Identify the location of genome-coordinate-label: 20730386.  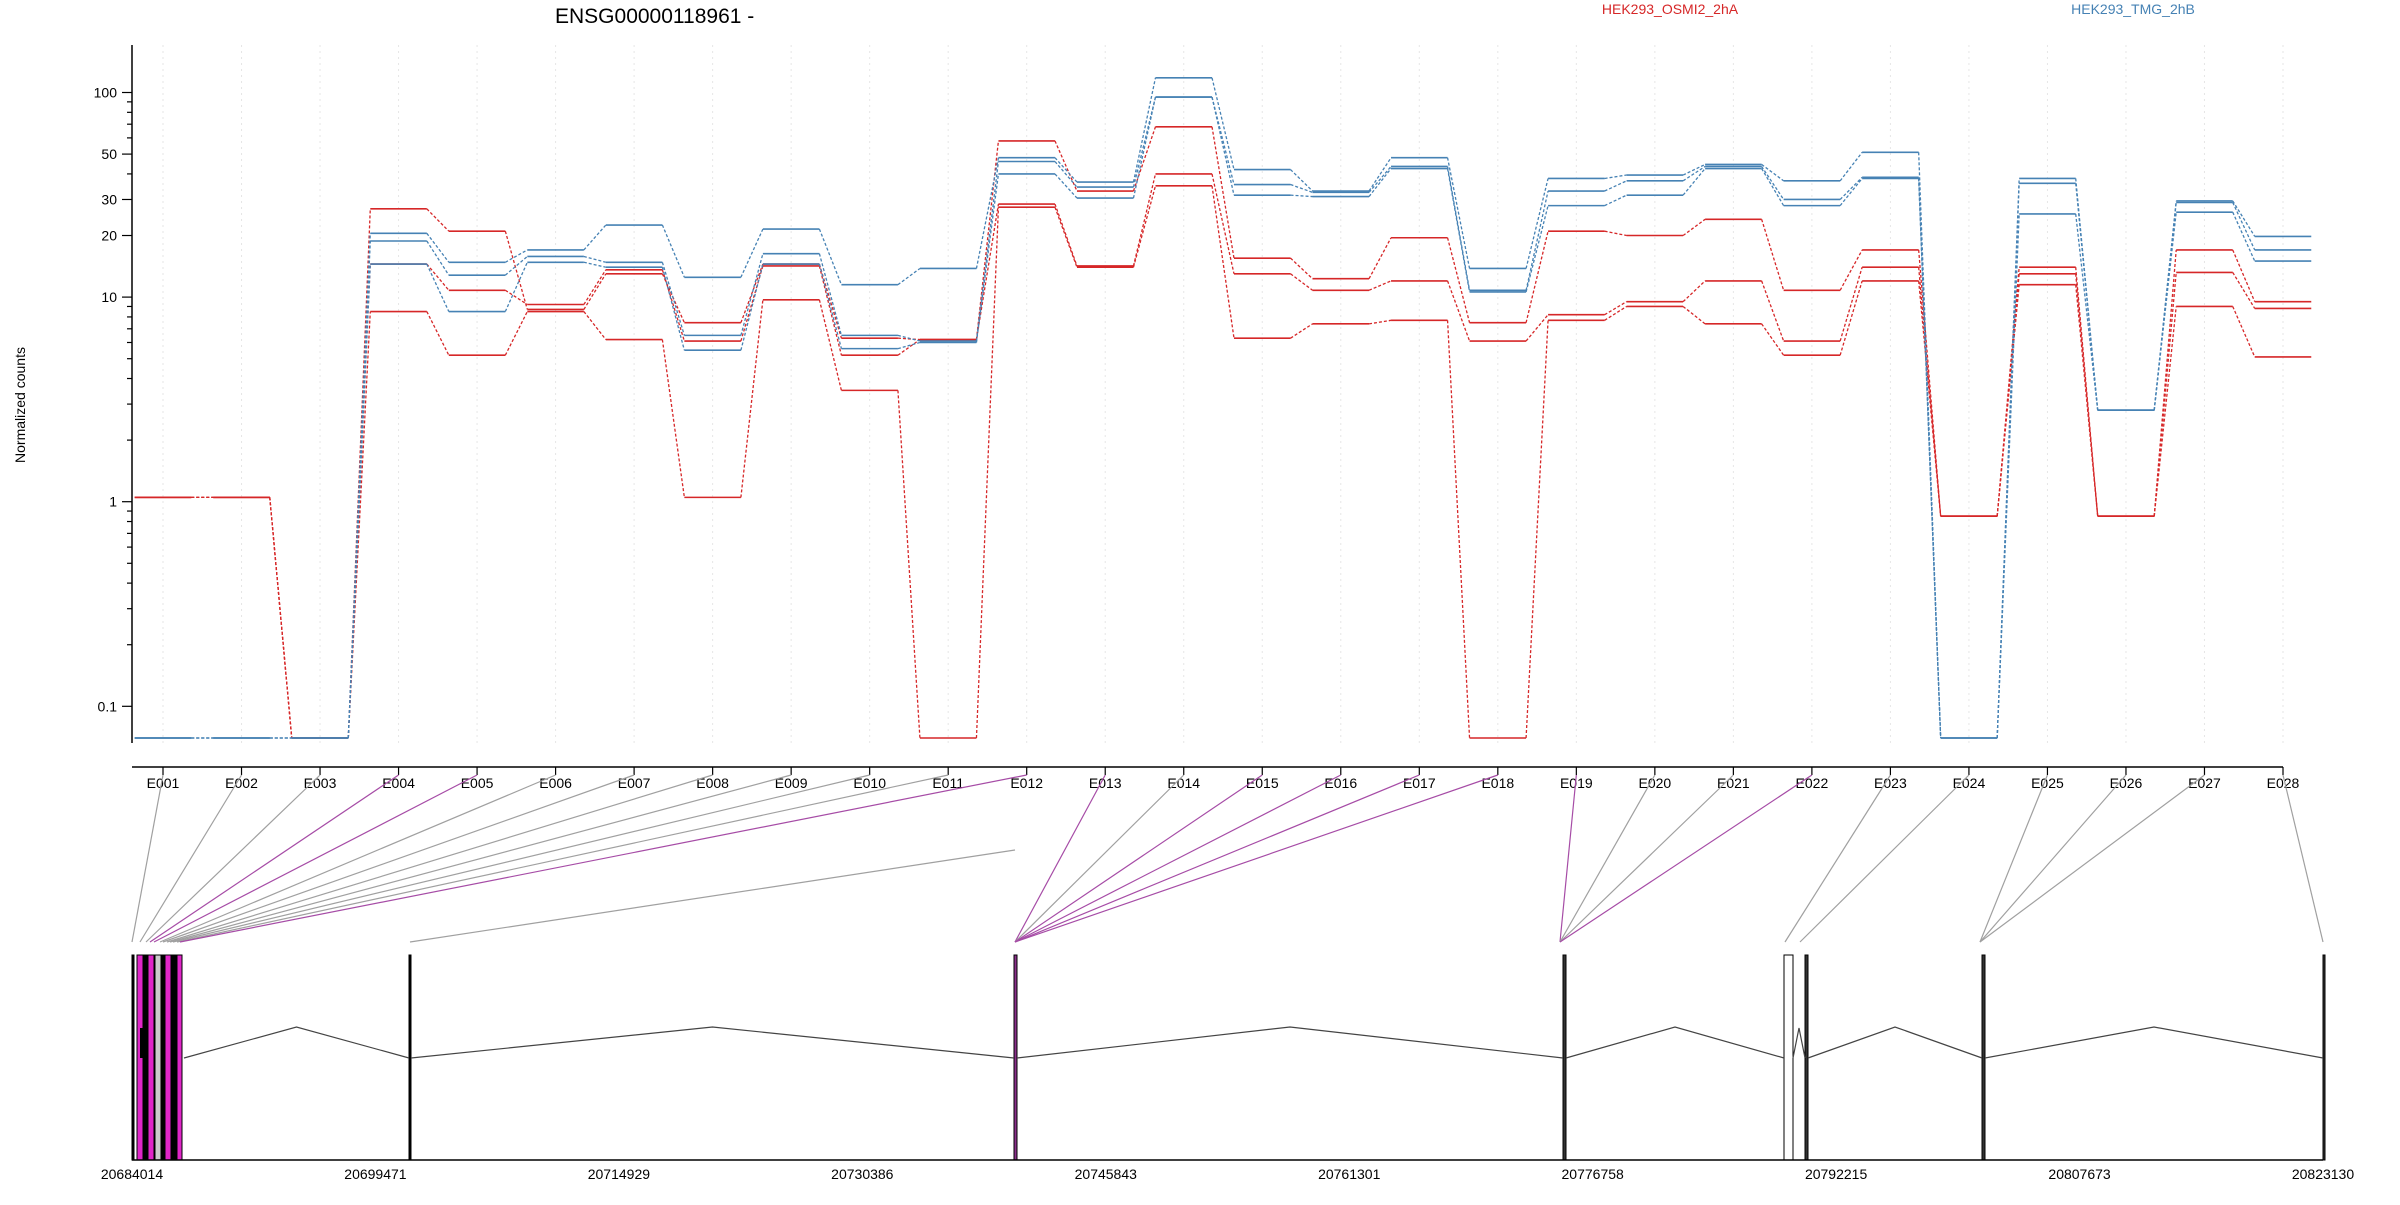
(862, 1174).